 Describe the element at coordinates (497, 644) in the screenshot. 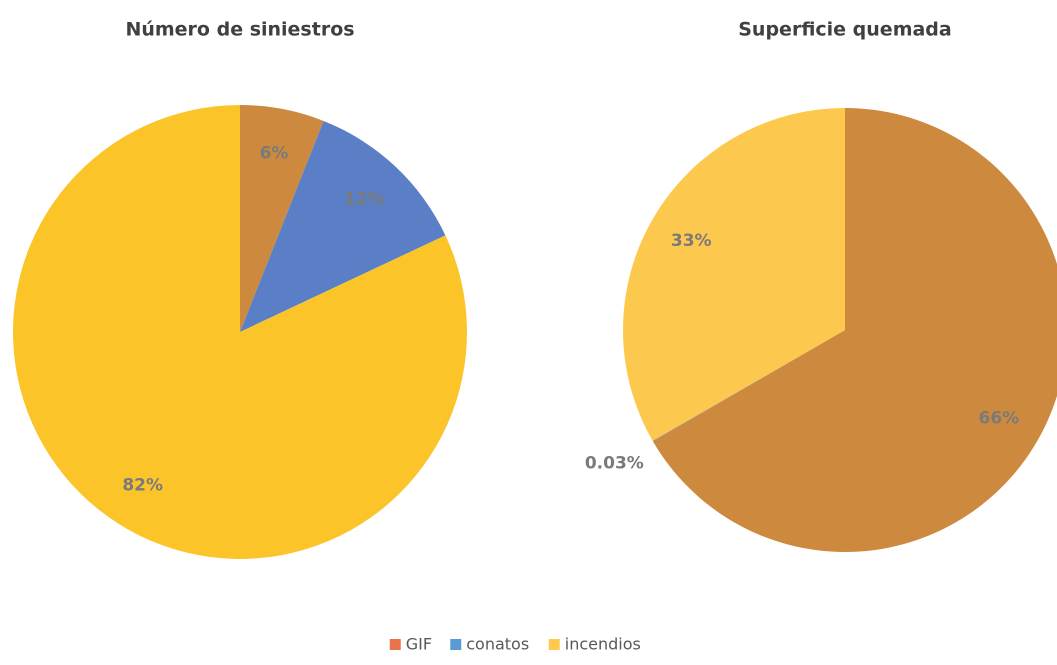

I see `legend-label: conatos` at that location.